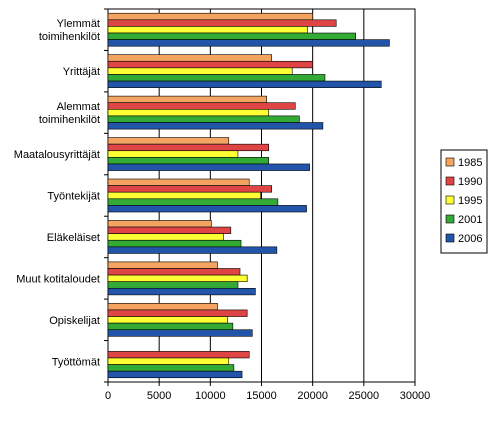  Describe the element at coordinates (81, 72) in the screenshot. I see `category-label: Yrittäjät` at that location.